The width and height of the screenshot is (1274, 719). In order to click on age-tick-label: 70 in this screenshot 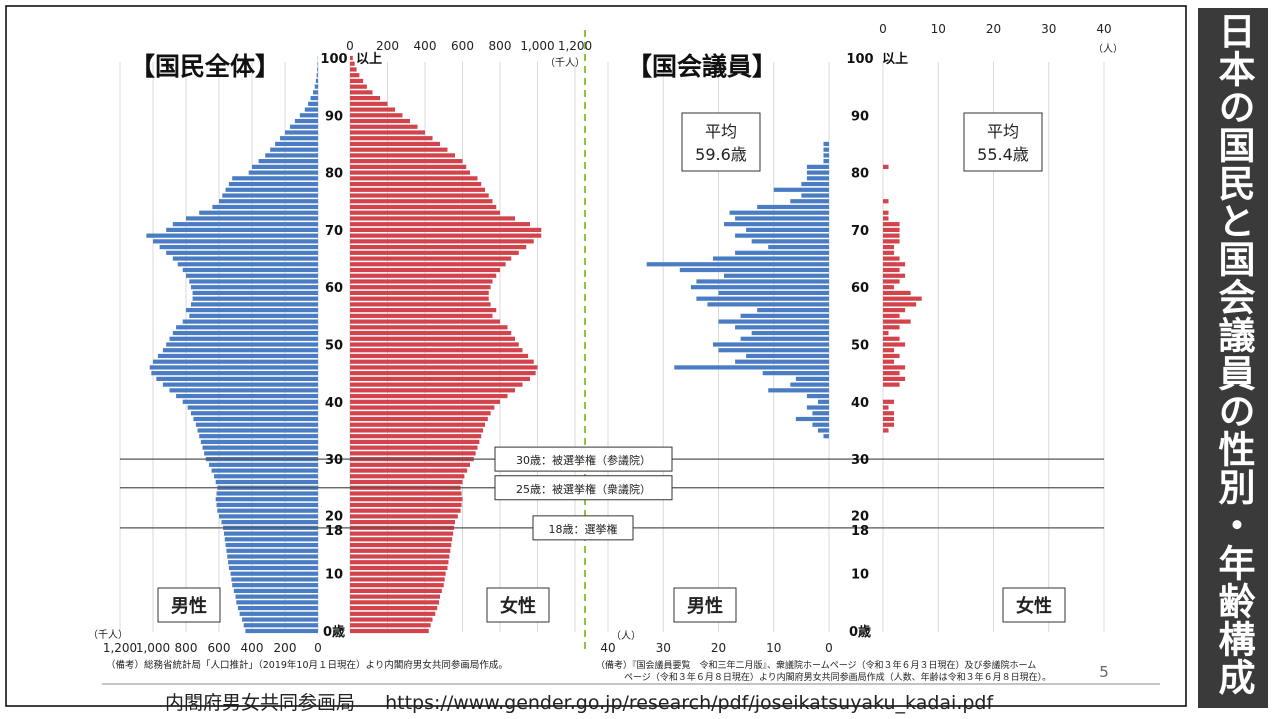, I will do `click(860, 231)`.